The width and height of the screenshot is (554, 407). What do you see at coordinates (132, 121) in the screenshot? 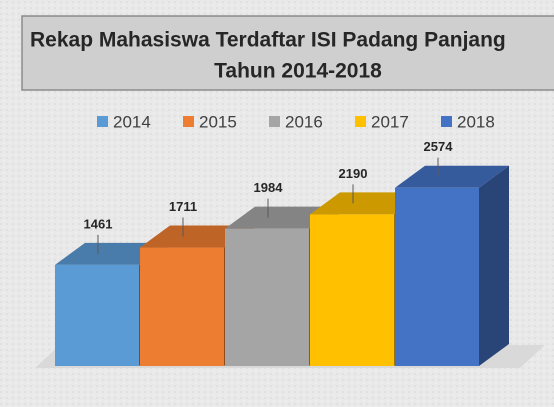
I see `legend-label: 2014` at bounding box center [132, 121].